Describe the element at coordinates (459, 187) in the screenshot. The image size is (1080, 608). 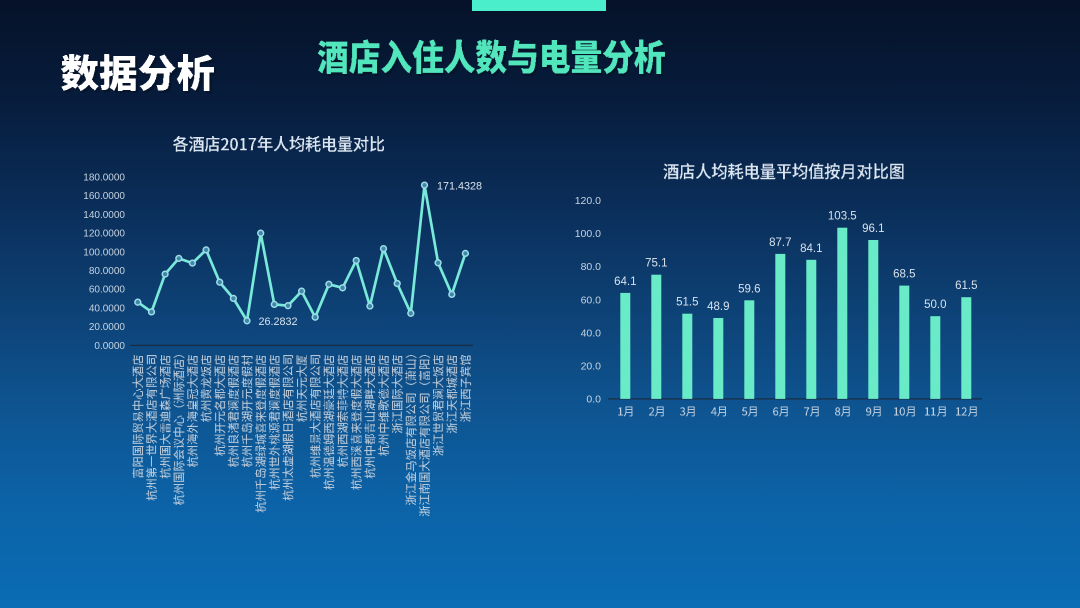
I see `svg-text: 171.4328` at that location.